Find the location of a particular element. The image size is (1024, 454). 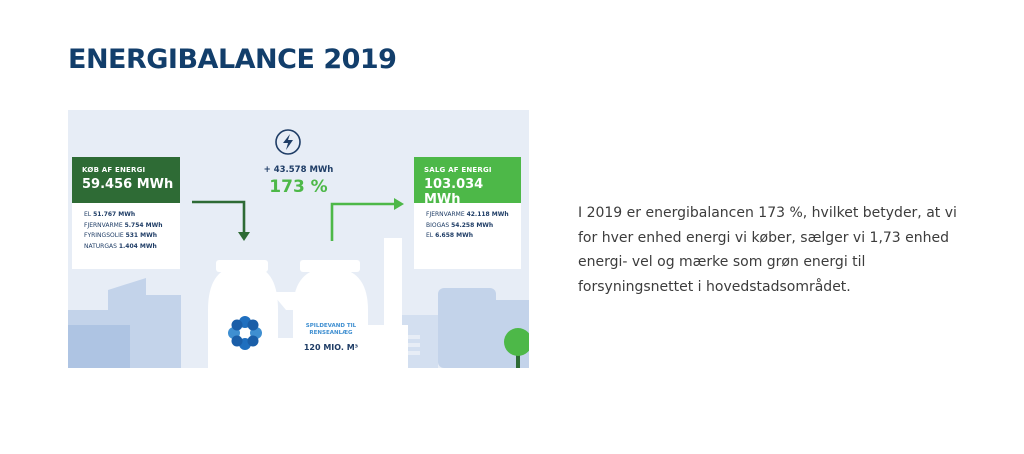

wastewater-value: 120 MIO. M³ is located at coordinates (331, 347).